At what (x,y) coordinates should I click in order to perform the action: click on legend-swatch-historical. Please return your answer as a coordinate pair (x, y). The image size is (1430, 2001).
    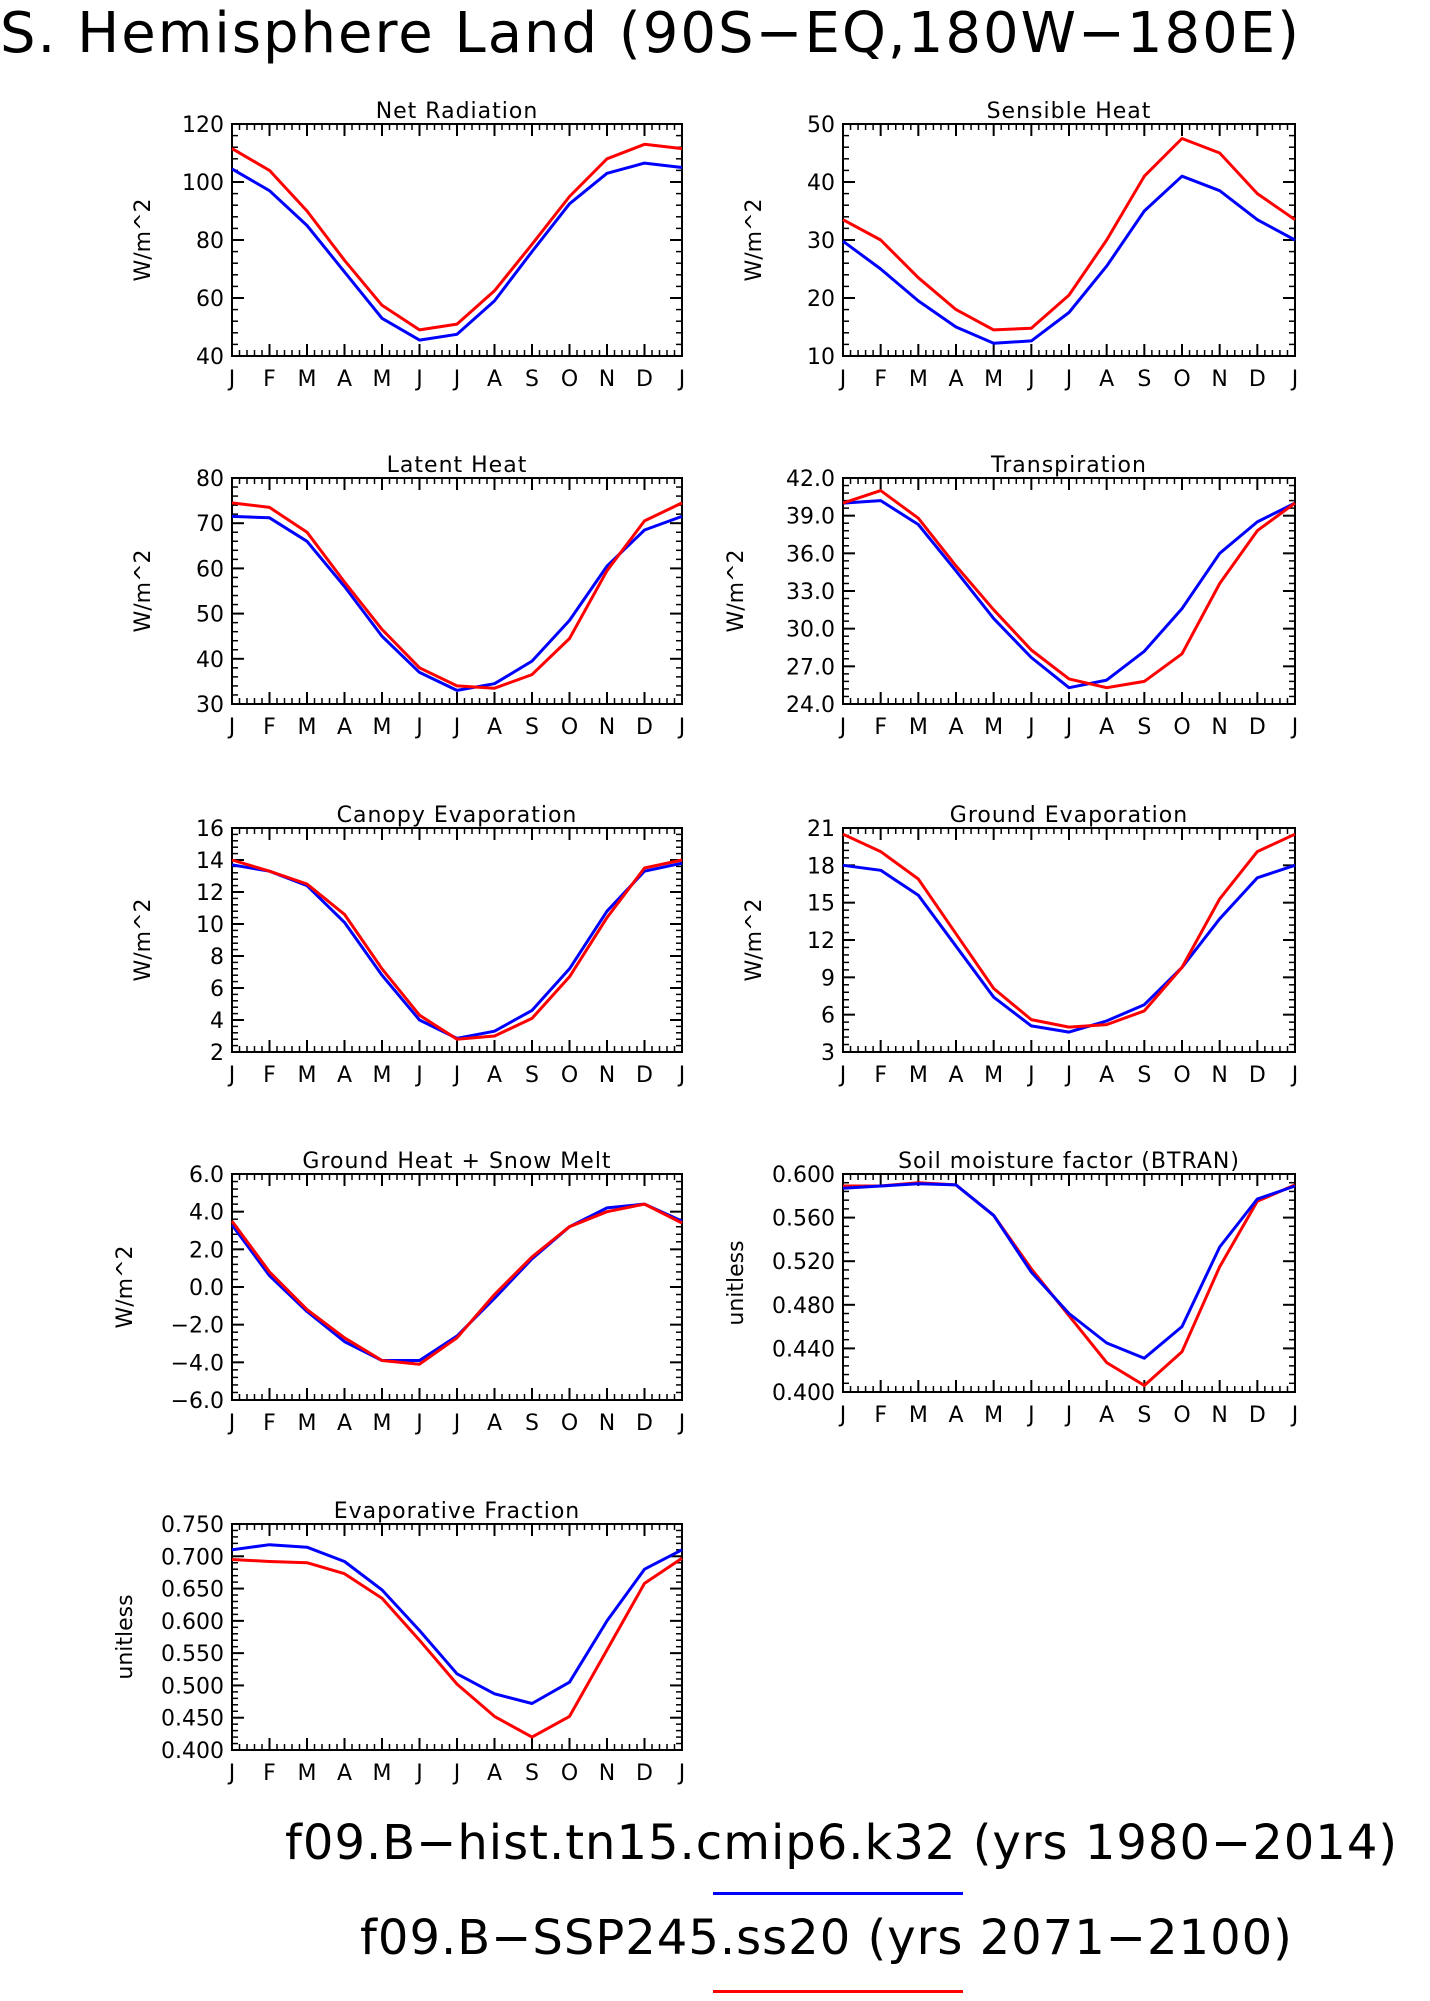
    Looking at the image, I should click on (838, 1893).